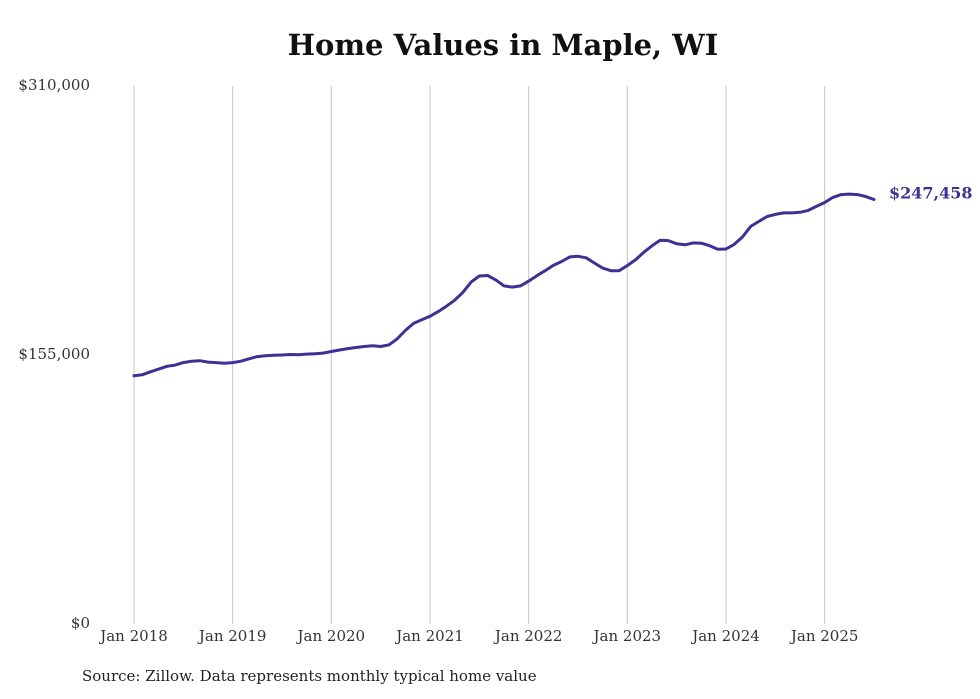  I want to click on x-tick-label: Jan 2019, so click(232, 636).